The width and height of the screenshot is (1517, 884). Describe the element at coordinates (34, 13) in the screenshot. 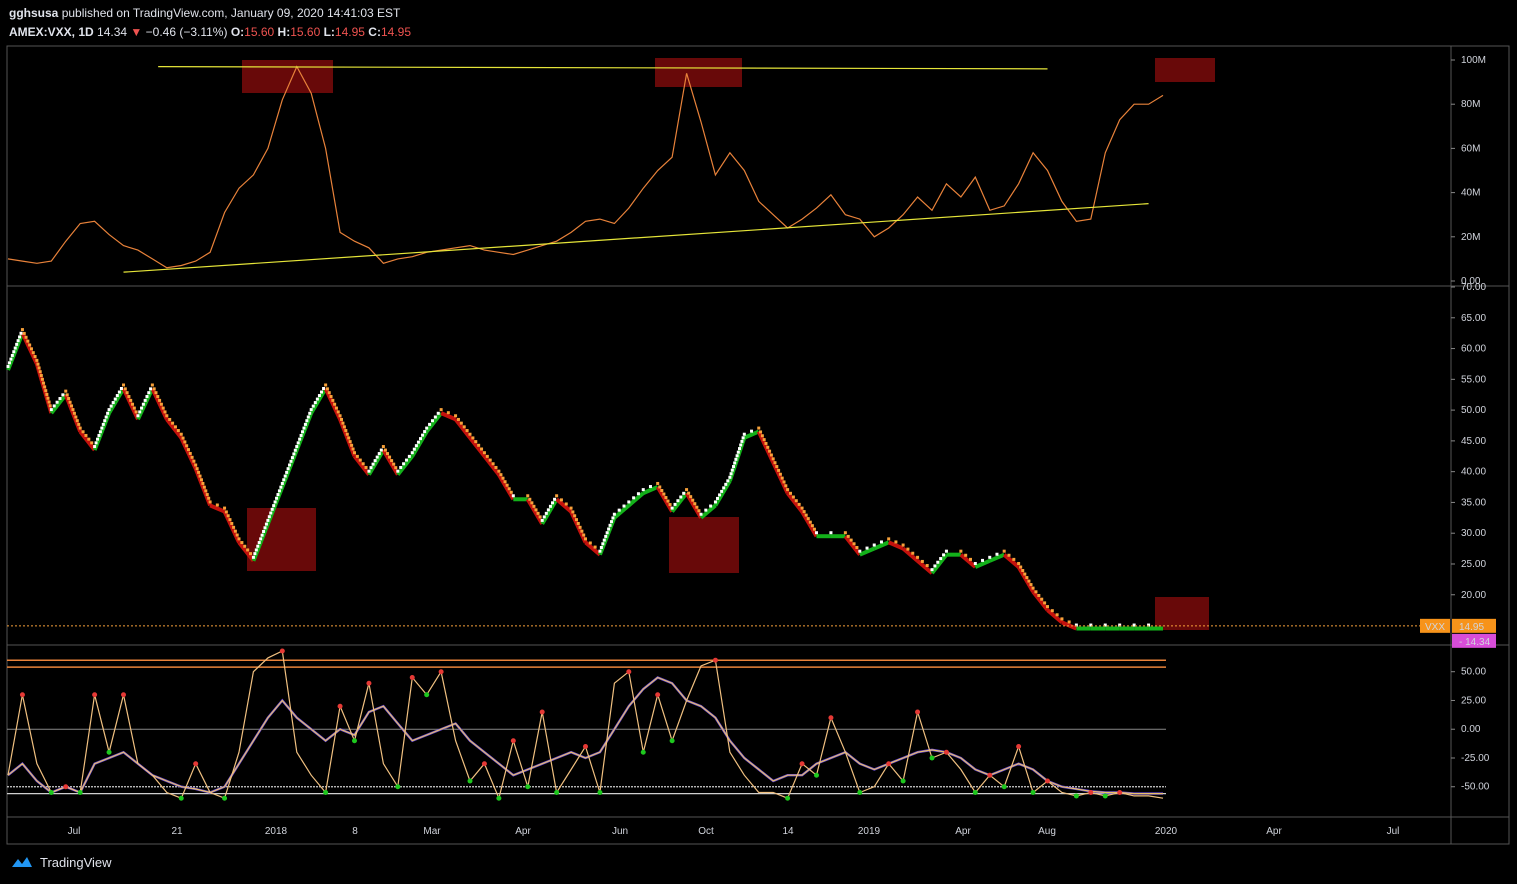

I see `publisher-name: gghsusa` at that location.